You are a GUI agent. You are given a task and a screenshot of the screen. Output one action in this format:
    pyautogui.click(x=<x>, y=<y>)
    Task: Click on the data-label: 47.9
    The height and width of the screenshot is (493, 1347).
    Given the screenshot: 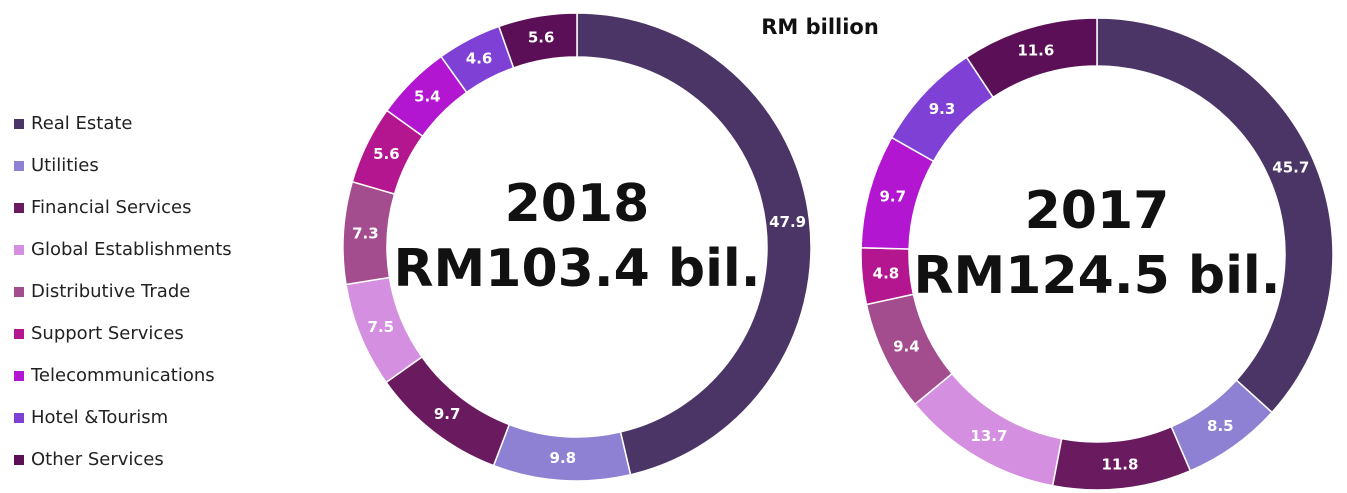 What is the action you would take?
    pyautogui.click(x=787, y=222)
    